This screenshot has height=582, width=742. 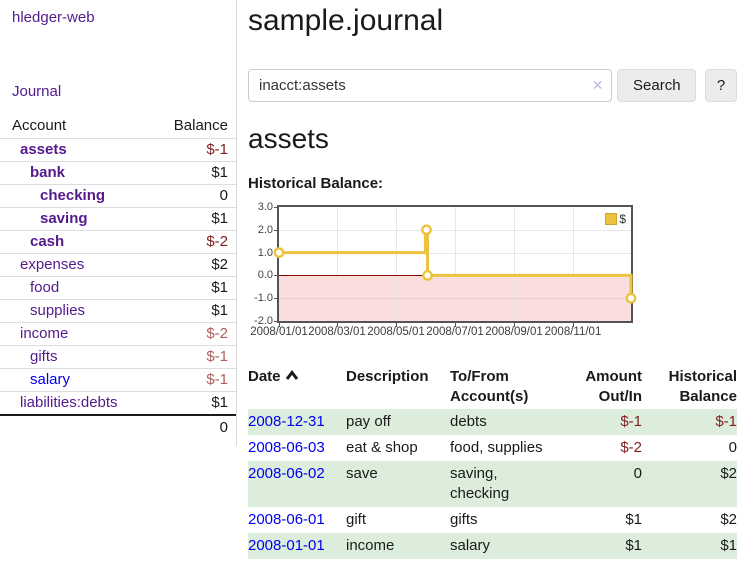 I want to click on account-balance: $1, so click(x=195, y=311).